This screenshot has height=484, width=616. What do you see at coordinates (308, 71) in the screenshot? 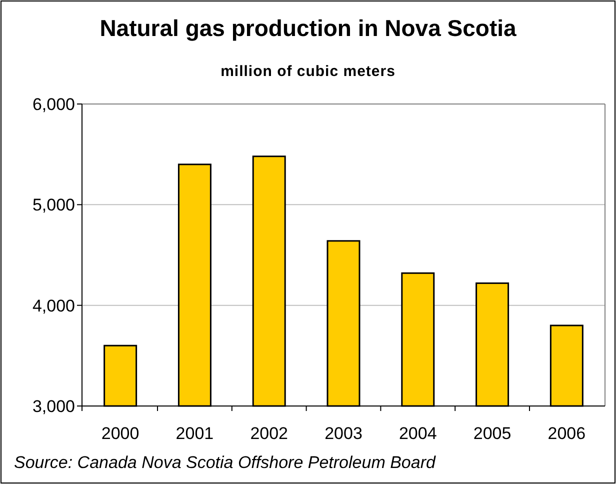
I see `chart-subtitle: million of cubic meters` at bounding box center [308, 71].